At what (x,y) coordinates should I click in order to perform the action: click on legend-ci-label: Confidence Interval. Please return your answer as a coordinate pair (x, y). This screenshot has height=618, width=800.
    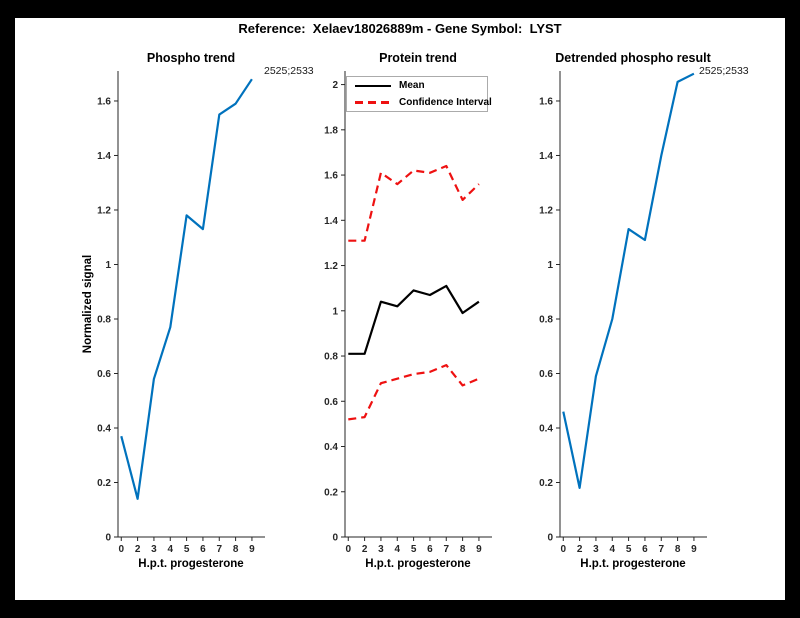
    Looking at the image, I should click on (445, 102).